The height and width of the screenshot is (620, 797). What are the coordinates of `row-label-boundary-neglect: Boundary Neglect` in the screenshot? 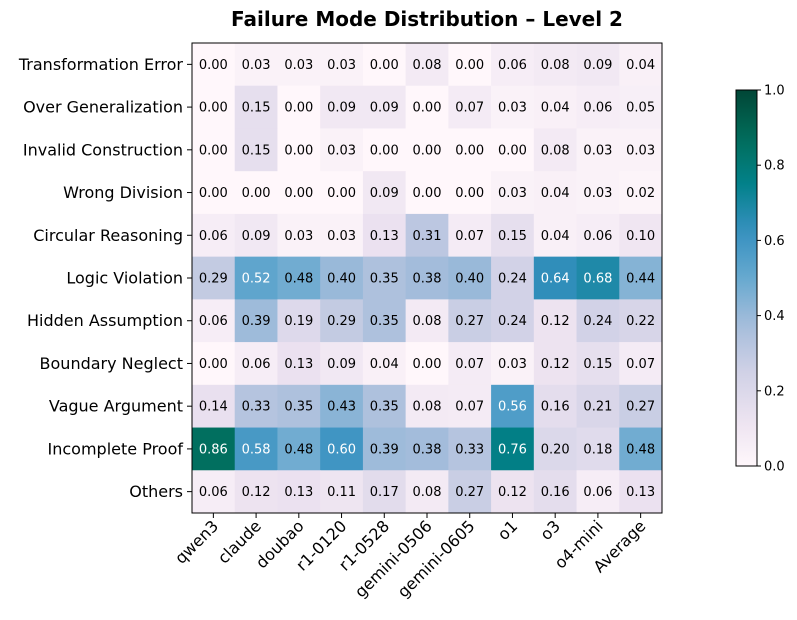 It's located at (111, 363).